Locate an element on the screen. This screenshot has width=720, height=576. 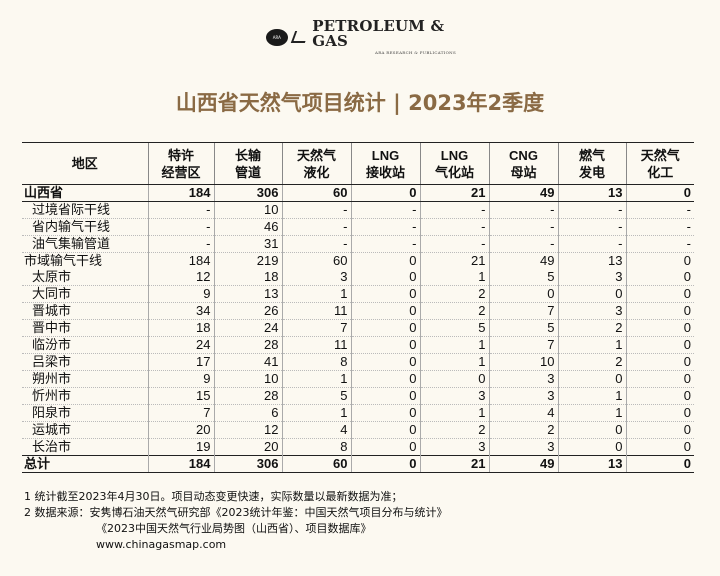
column-header: 特许 经营区 is located at coordinates (180, 163).